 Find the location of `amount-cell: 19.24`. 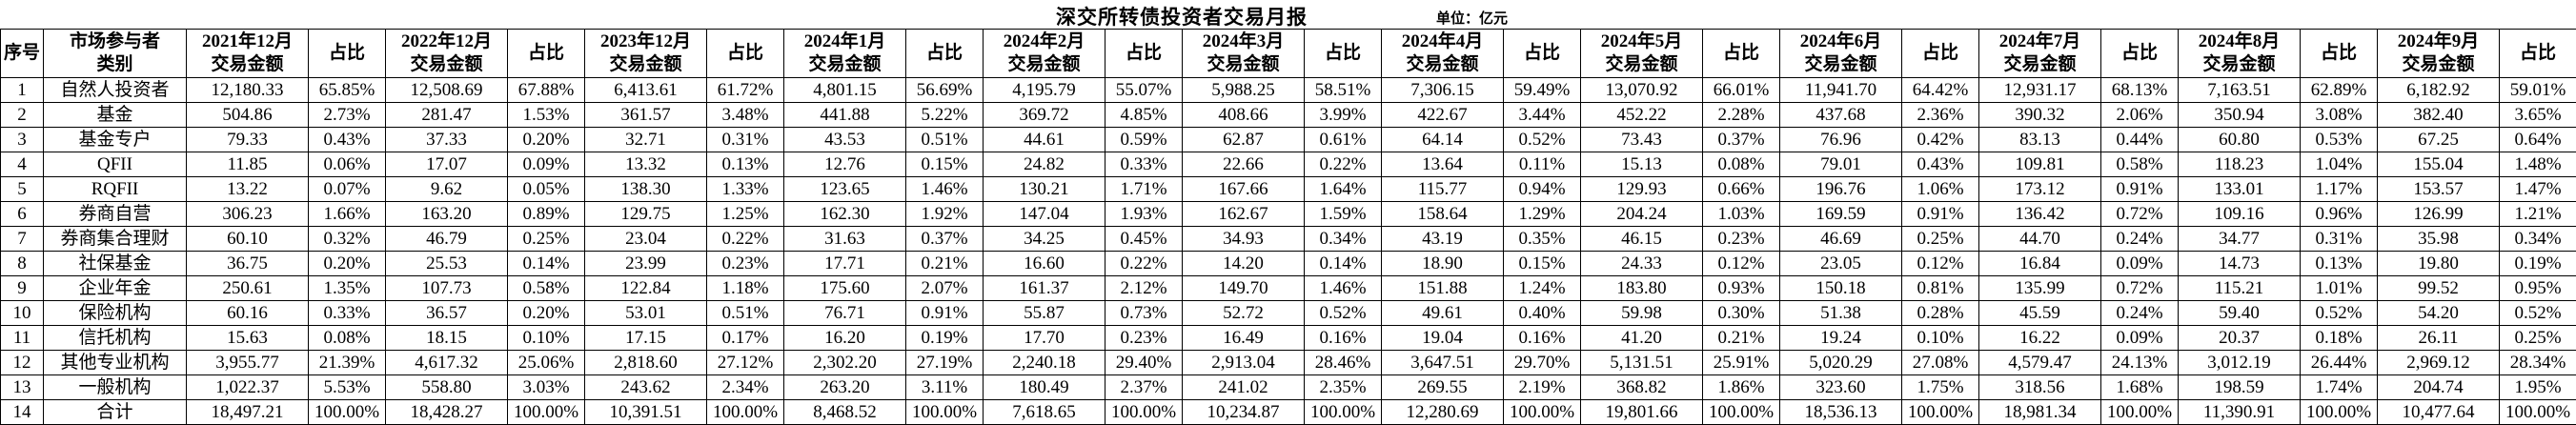

amount-cell: 19.24 is located at coordinates (1841, 338).